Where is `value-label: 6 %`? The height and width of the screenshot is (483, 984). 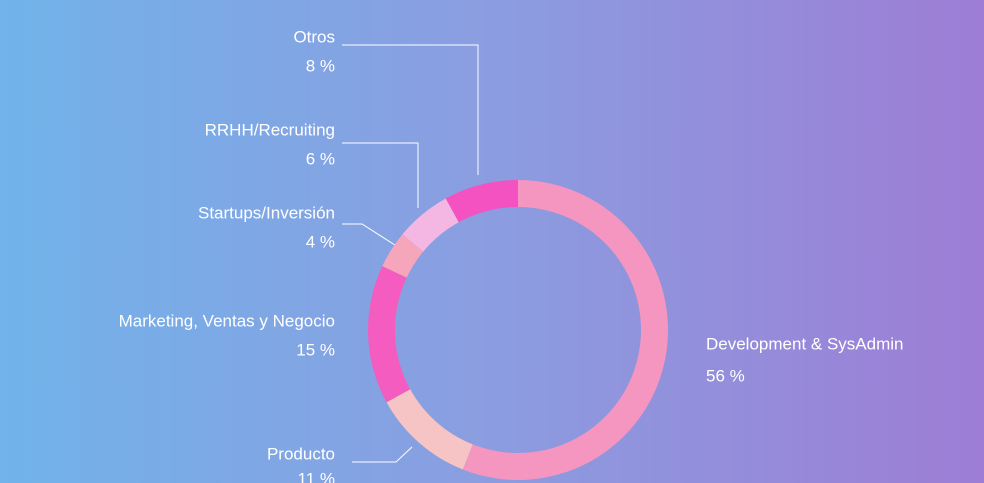 value-label: 6 % is located at coordinates (320, 158).